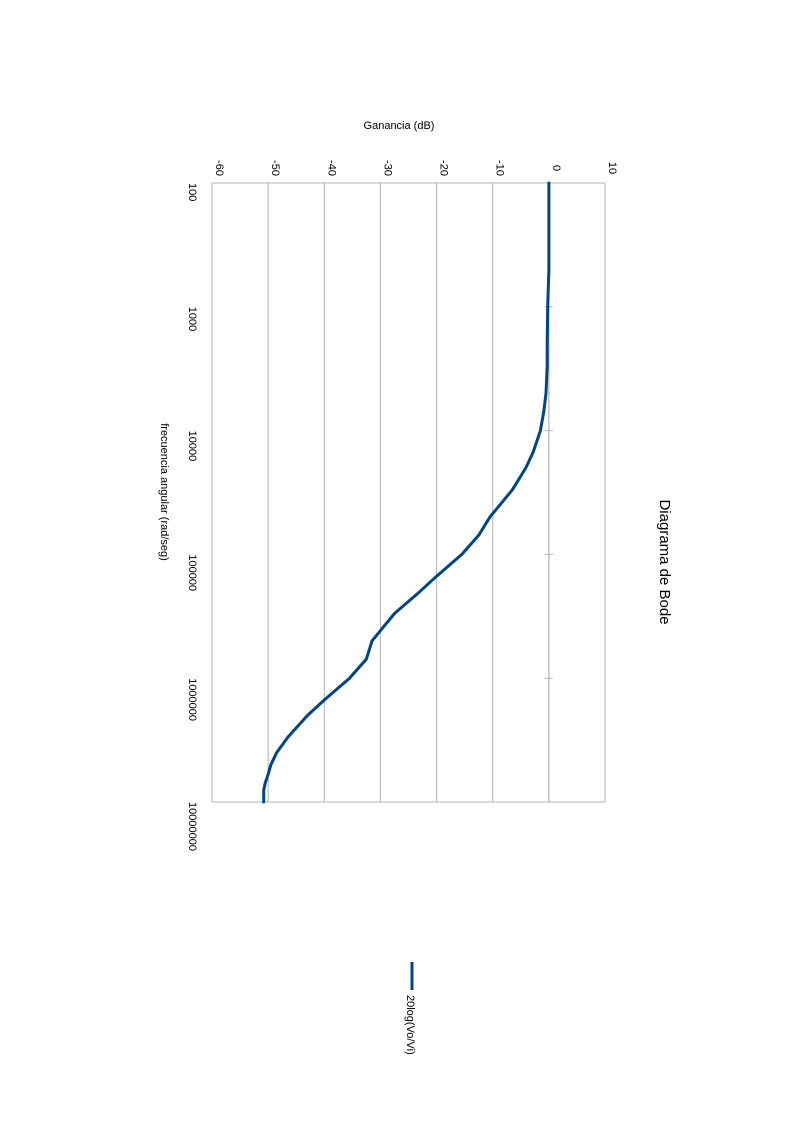 The image size is (794, 1123). What do you see at coordinates (164, 492) in the screenshot?
I see `x-axis-title: frecuencia angular (rad/seg)` at bounding box center [164, 492].